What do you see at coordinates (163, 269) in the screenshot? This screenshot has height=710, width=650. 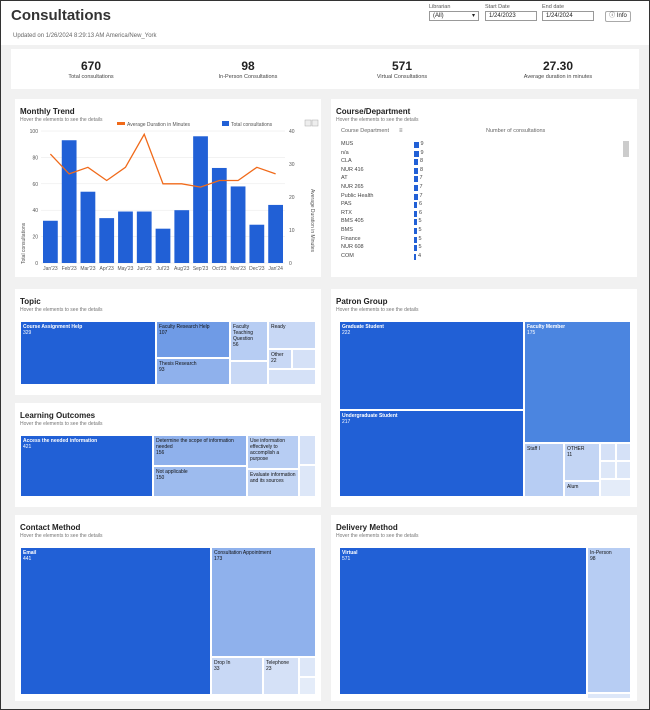 I see `x-tick-label: Jul'23` at bounding box center [163, 269].